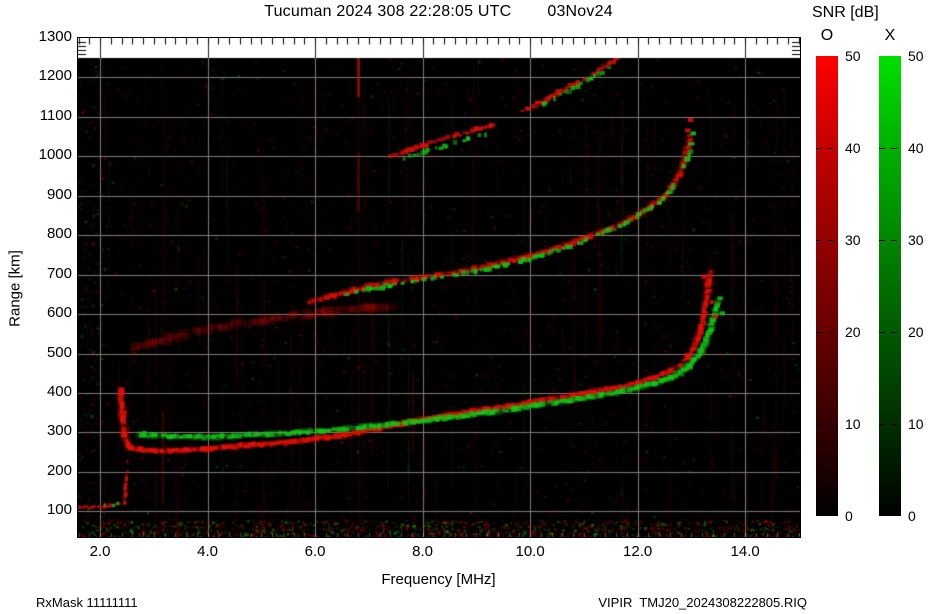 The image size is (932, 614). What do you see at coordinates (745, 551) in the screenshot?
I see `x-tick-label: 14.0` at bounding box center [745, 551].